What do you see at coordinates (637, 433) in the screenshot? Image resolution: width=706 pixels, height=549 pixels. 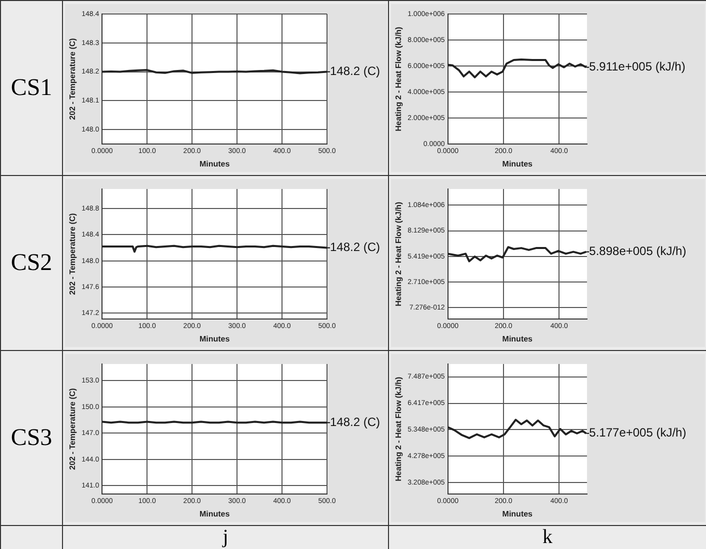 I see `text: 5.177e+005 (kJ/h)` at bounding box center [637, 433].